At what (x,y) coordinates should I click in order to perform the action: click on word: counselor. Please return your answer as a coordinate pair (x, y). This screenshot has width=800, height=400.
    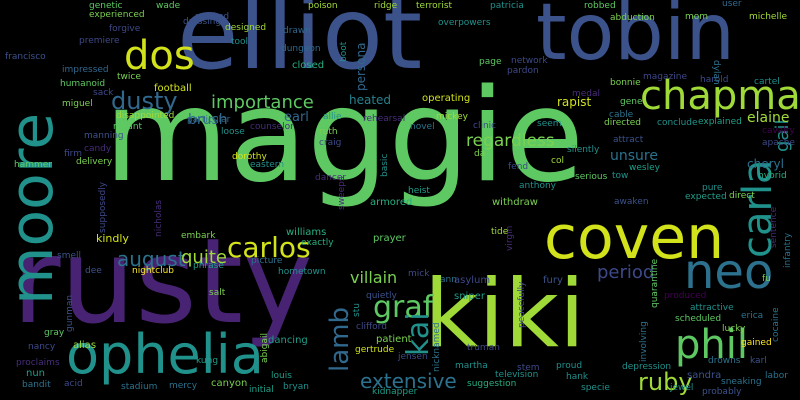
    Looking at the image, I should click on (272, 127).